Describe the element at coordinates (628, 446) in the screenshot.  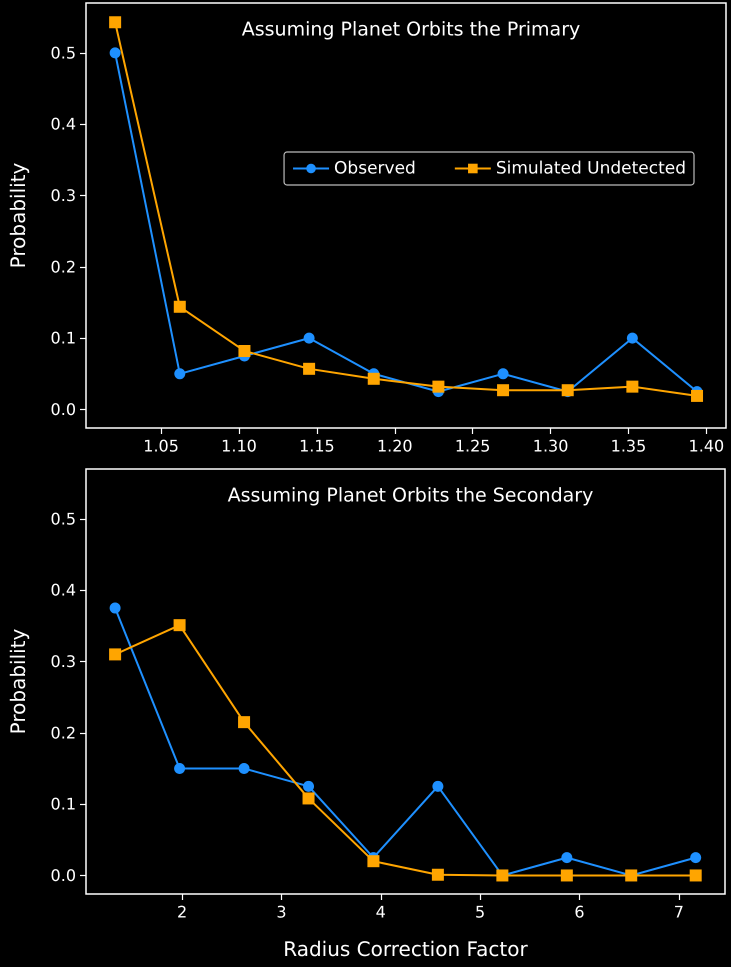
I see `x-tick-label: 1.35` at that location.